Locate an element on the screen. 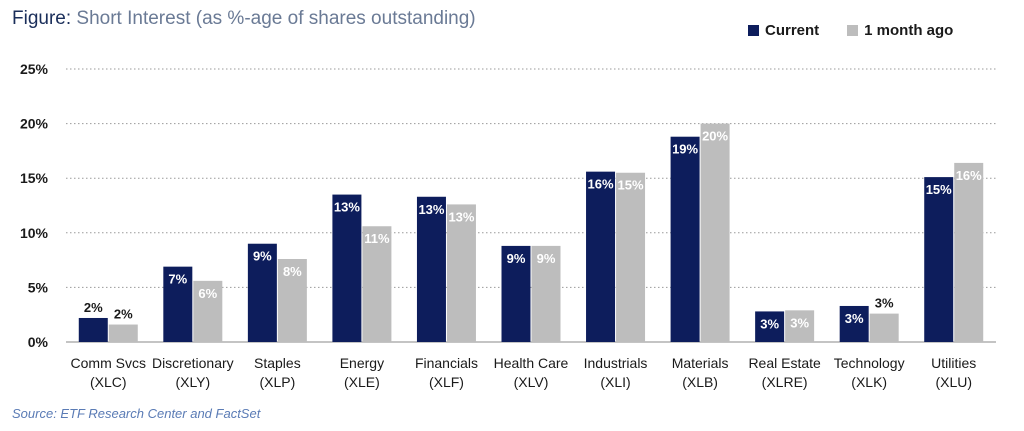  data-label: 11% is located at coordinates (377, 238).